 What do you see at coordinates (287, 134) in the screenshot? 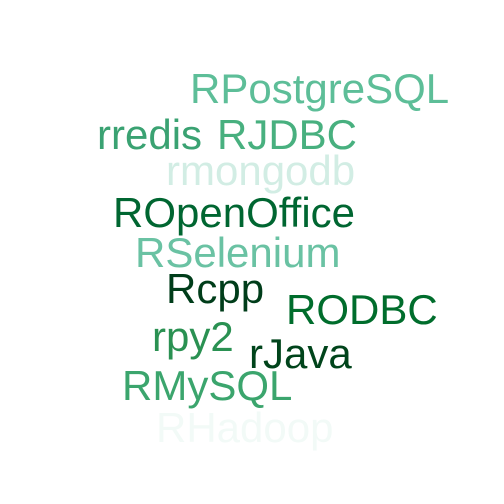
I see `word-rjdbc: RJDBC` at bounding box center [287, 134].